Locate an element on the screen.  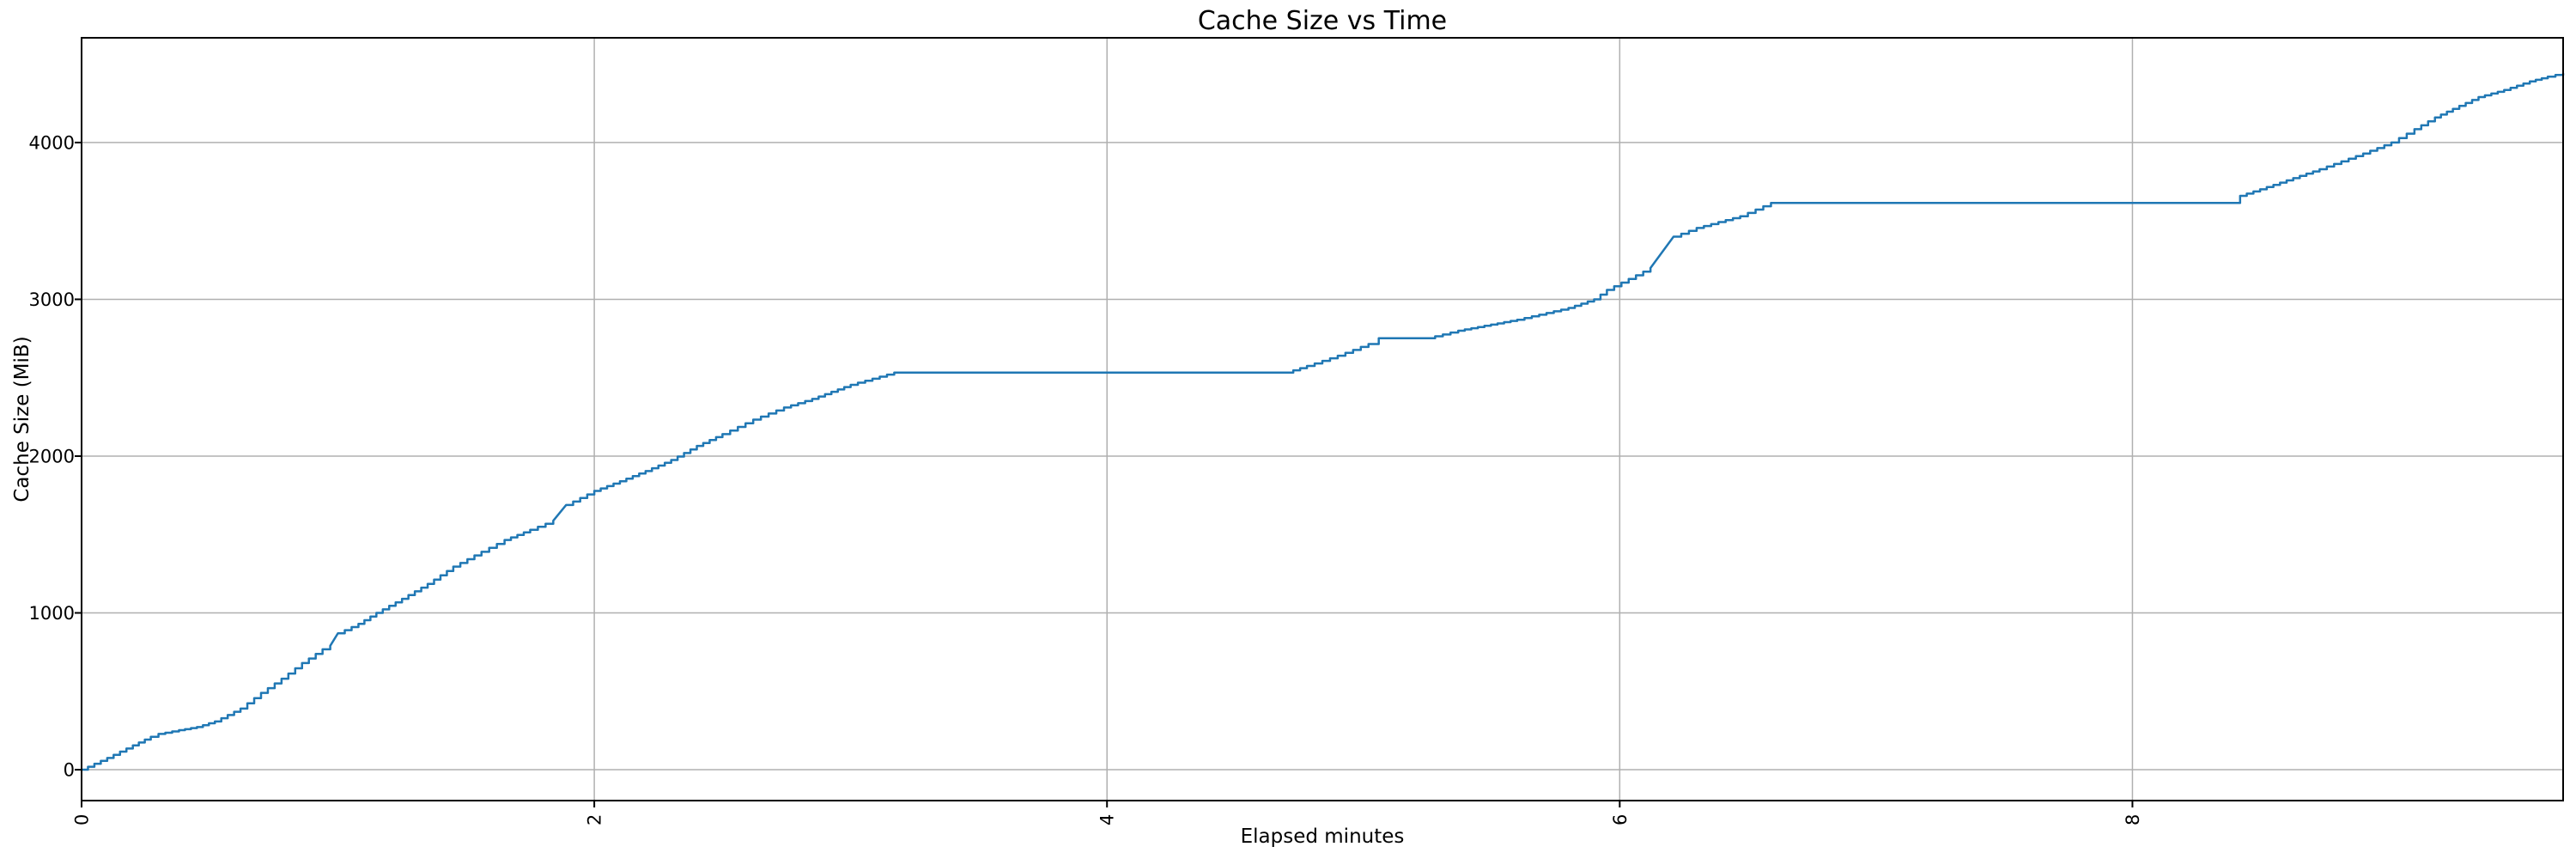
x-tick-label: 4 is located at coordinates (1107, 819).